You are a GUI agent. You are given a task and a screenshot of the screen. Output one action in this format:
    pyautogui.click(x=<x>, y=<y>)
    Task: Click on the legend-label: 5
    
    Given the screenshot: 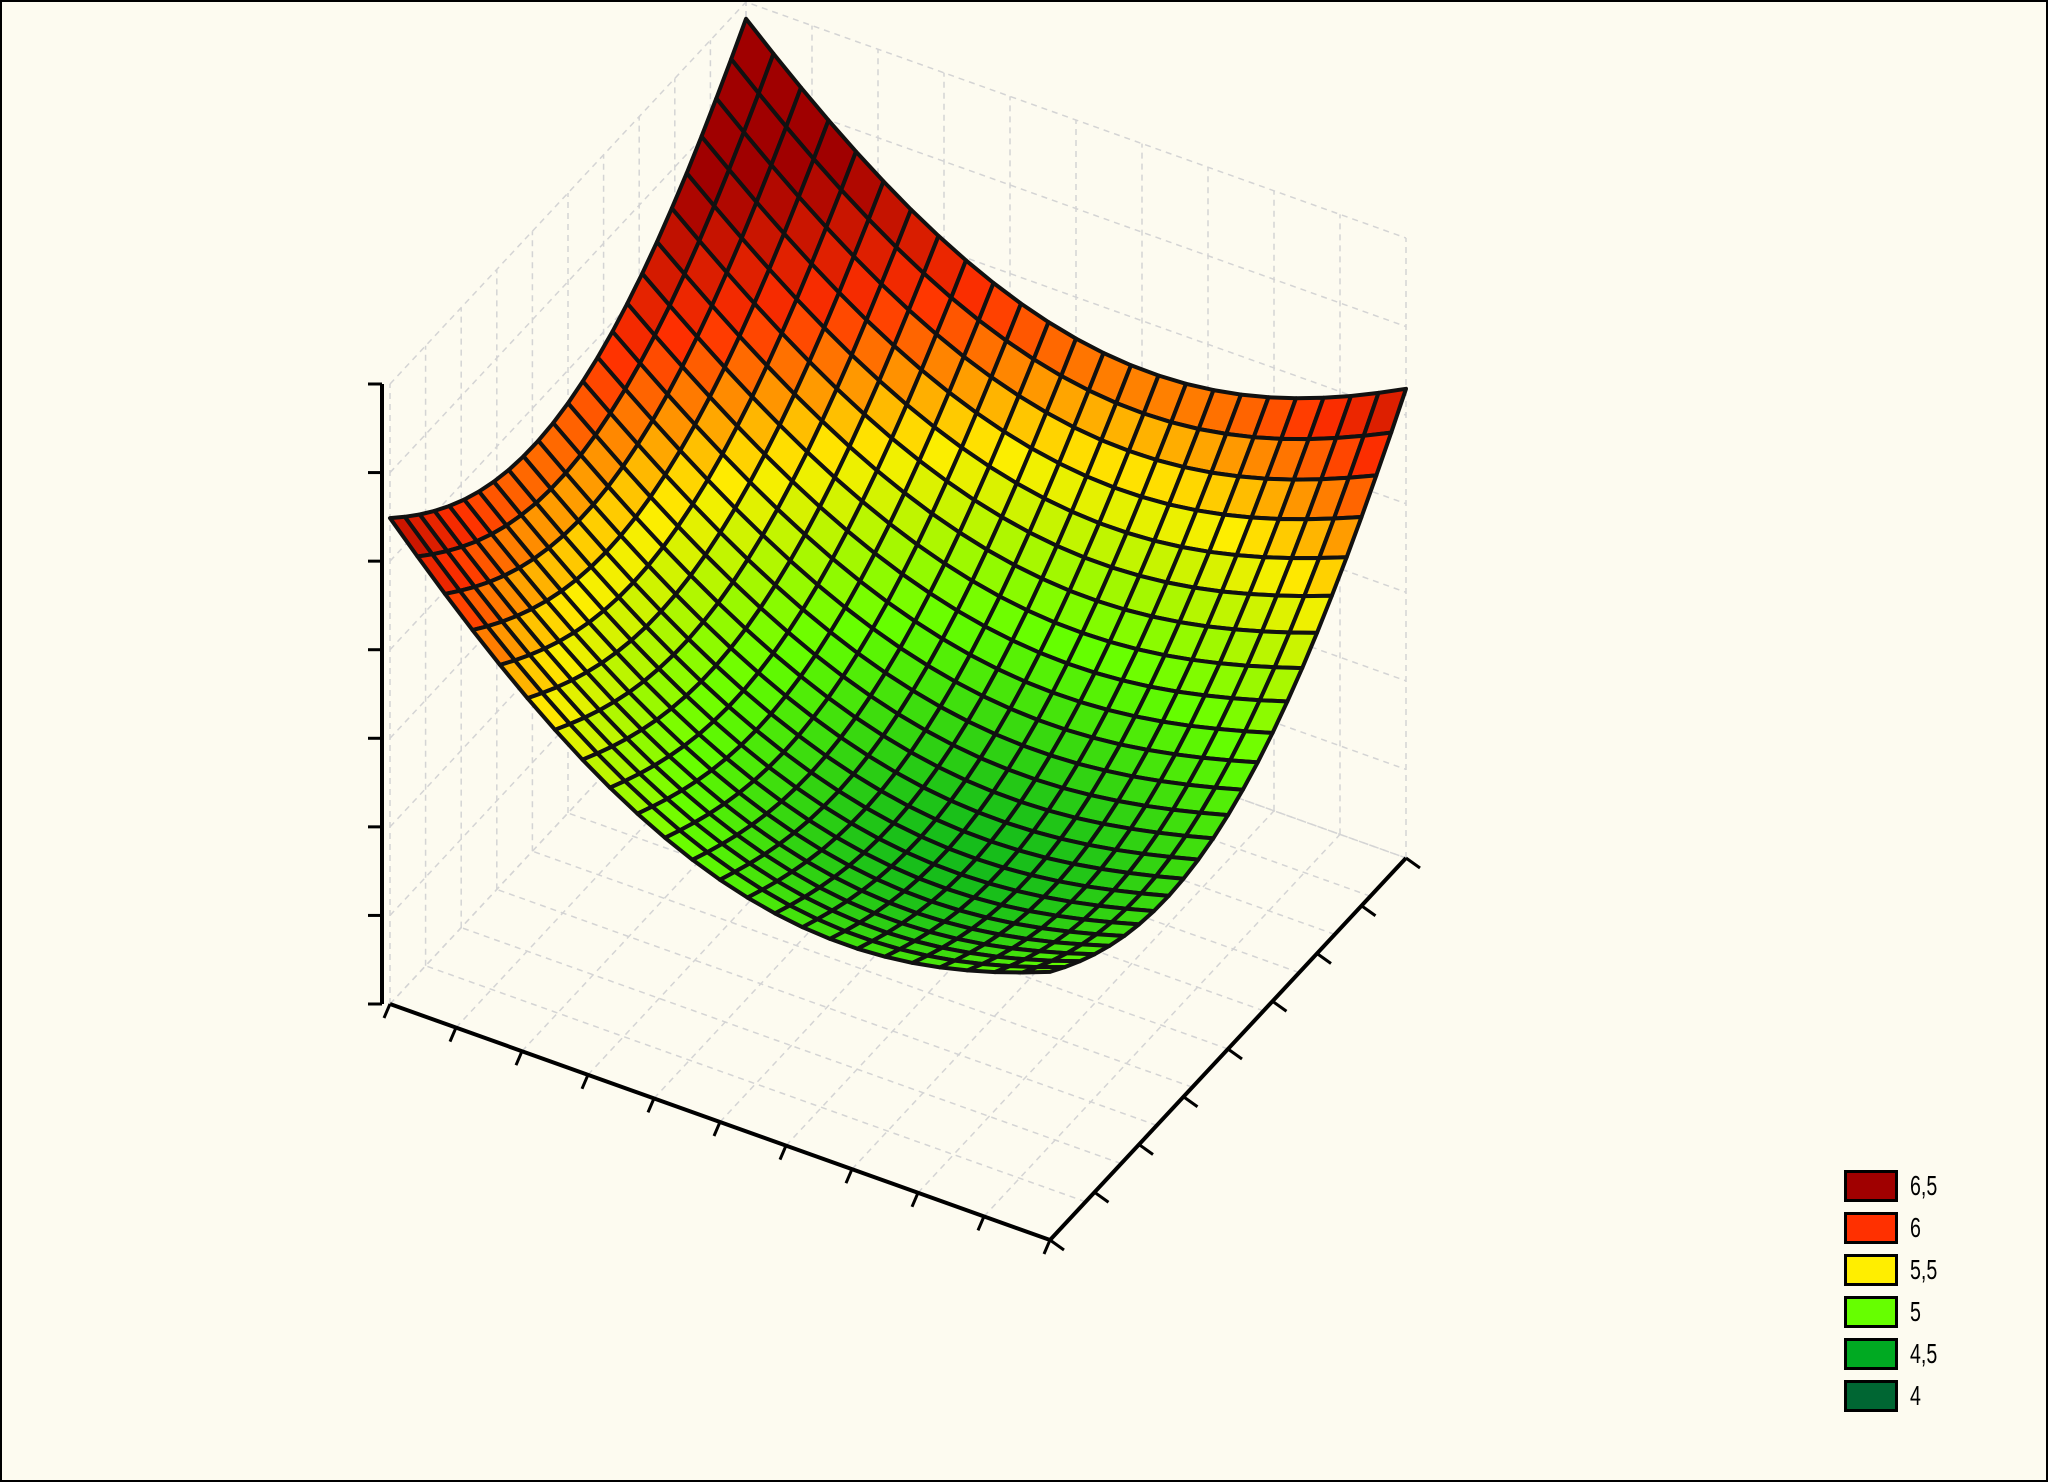 What is the action you would take?
    pyautogui.click(x=1915, y=1311)
    